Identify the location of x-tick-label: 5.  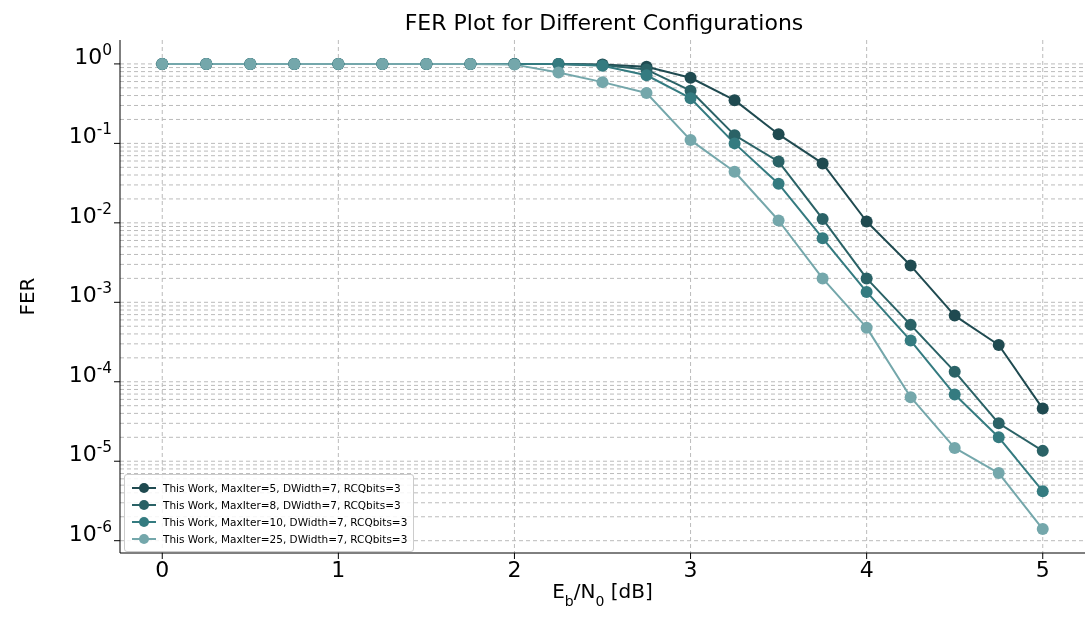
(1042, 569).